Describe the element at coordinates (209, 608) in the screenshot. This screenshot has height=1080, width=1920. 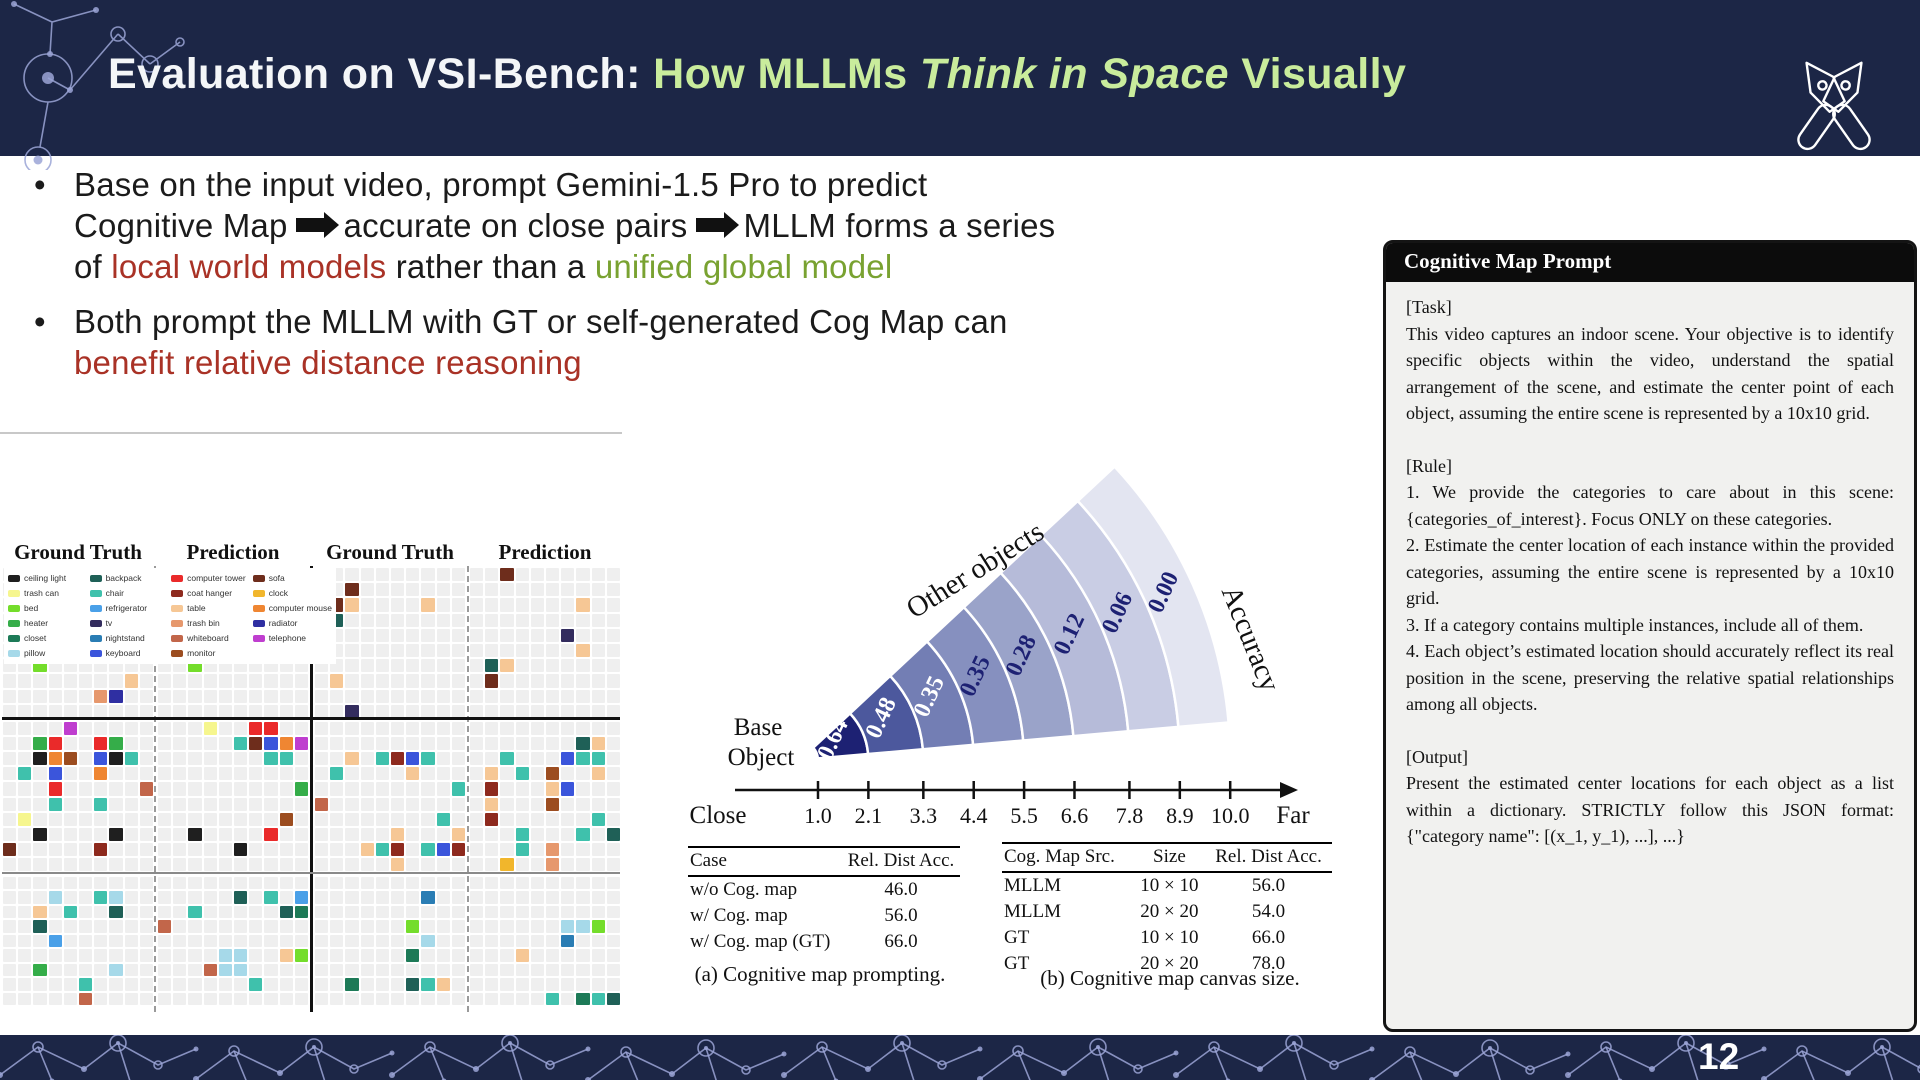
I see `legend-item: table` at that location.